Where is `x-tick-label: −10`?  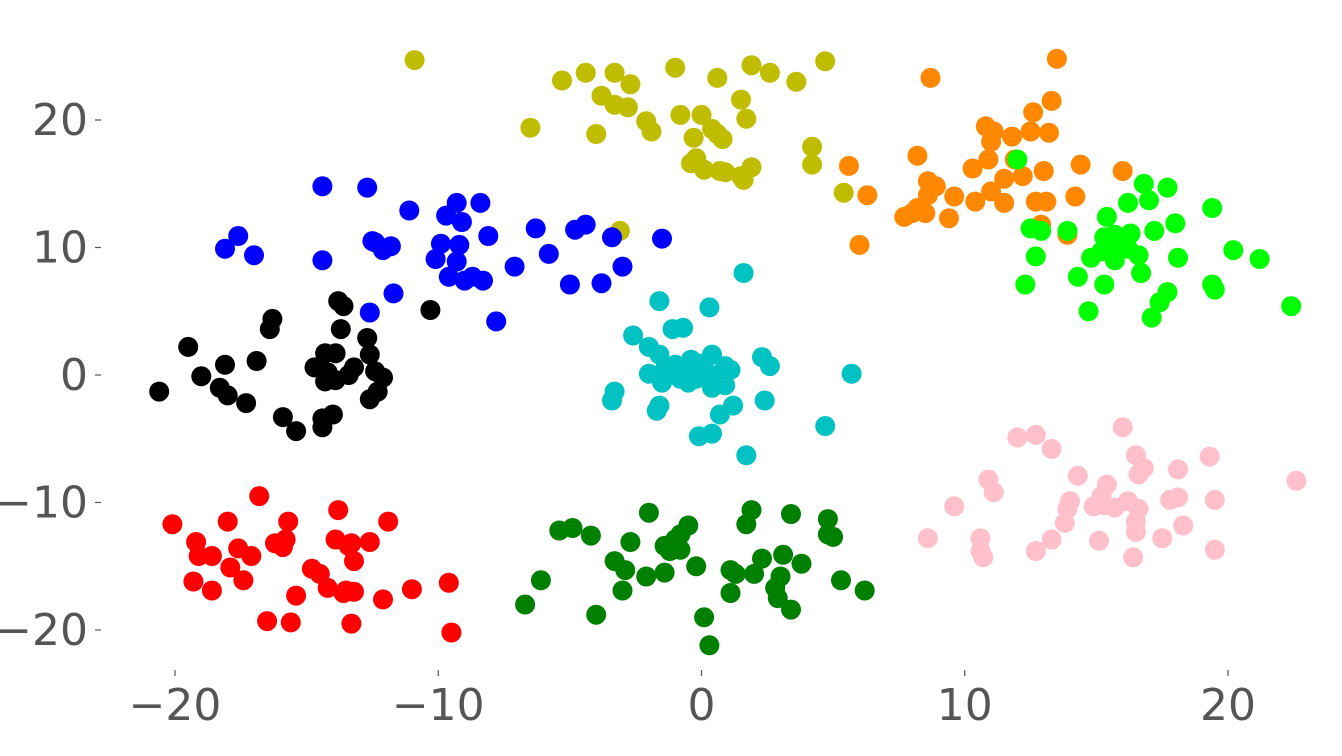 x-tick-label: −10 is located at coordinates (438, 705).